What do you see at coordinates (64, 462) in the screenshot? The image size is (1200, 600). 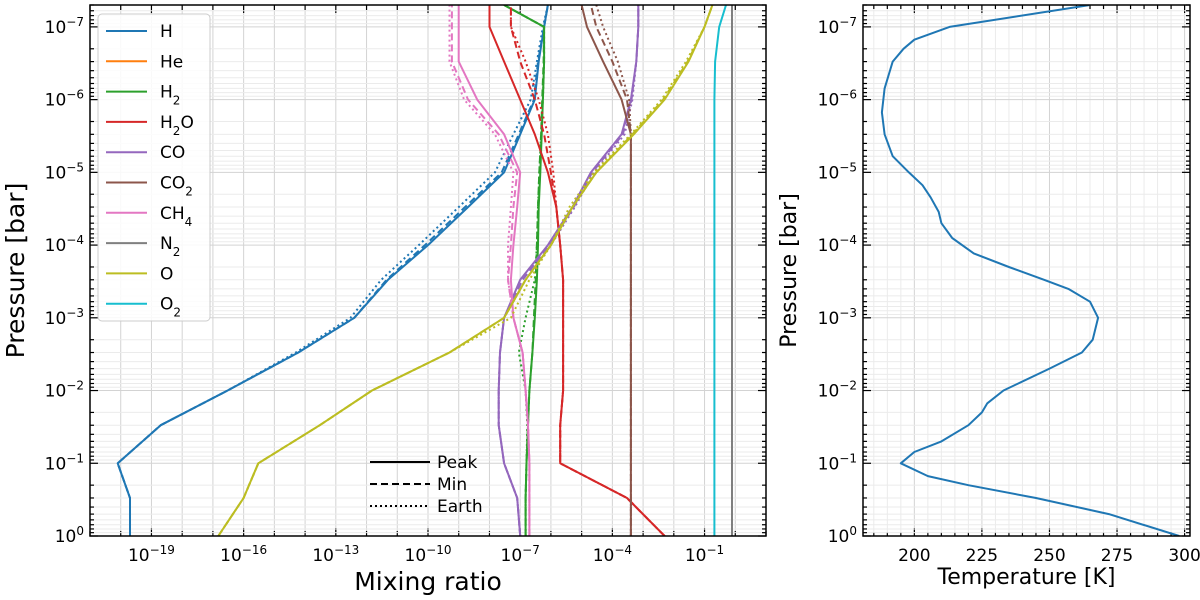 I see `y-tick-label: 10⁻¹` at bounding box center [64, 462].